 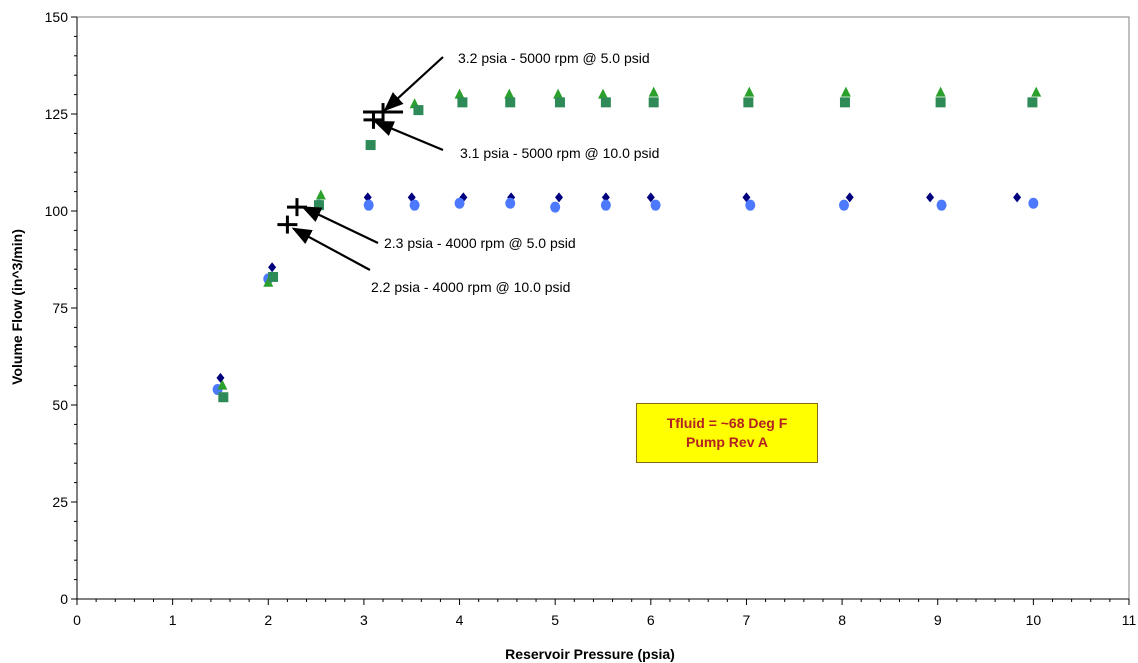 I want to click on x-tick-label: 1, so click(x=173, y=620).